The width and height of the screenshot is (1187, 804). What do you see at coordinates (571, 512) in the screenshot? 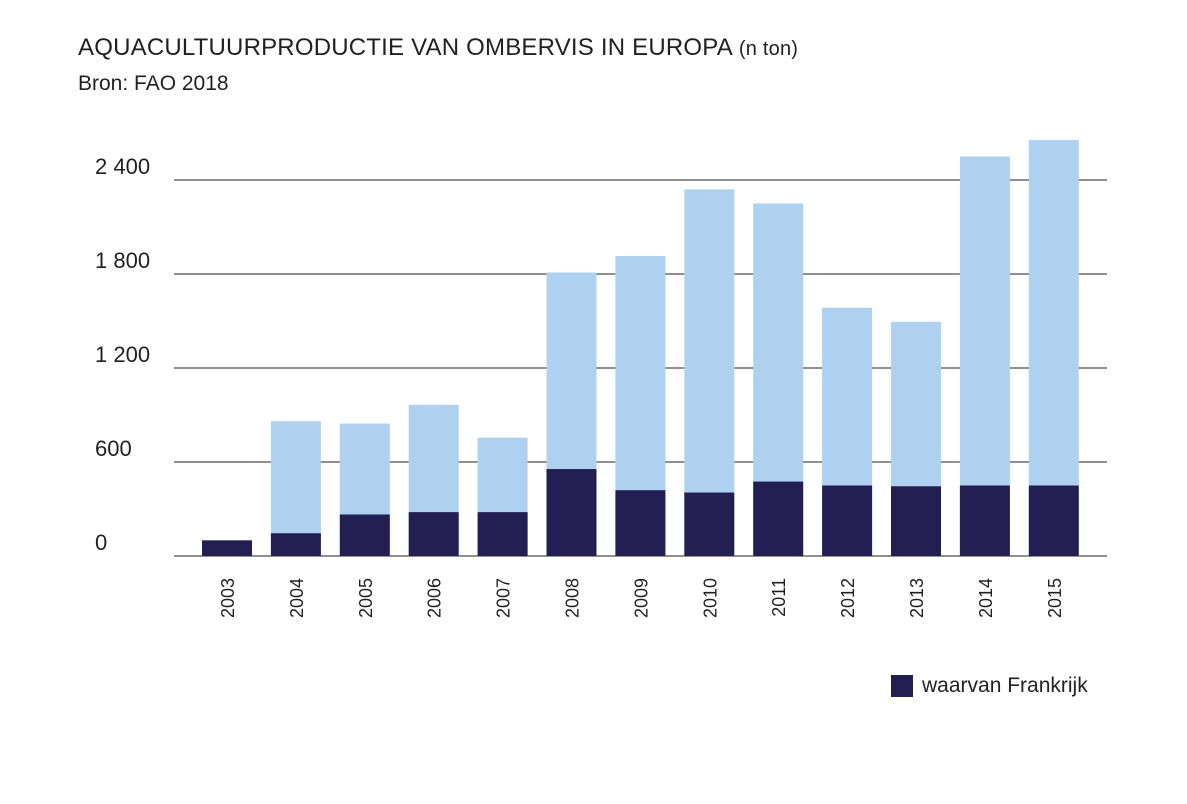
I see `bar-france-2008` at bounding box center [571, 512].